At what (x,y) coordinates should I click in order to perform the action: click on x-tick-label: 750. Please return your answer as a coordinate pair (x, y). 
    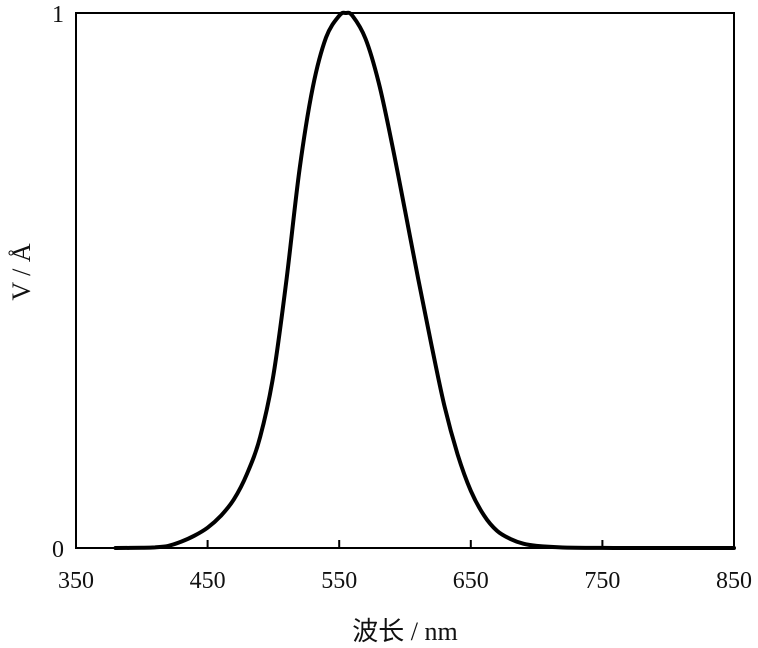
    Looking at the image, I should click on (602, 581).